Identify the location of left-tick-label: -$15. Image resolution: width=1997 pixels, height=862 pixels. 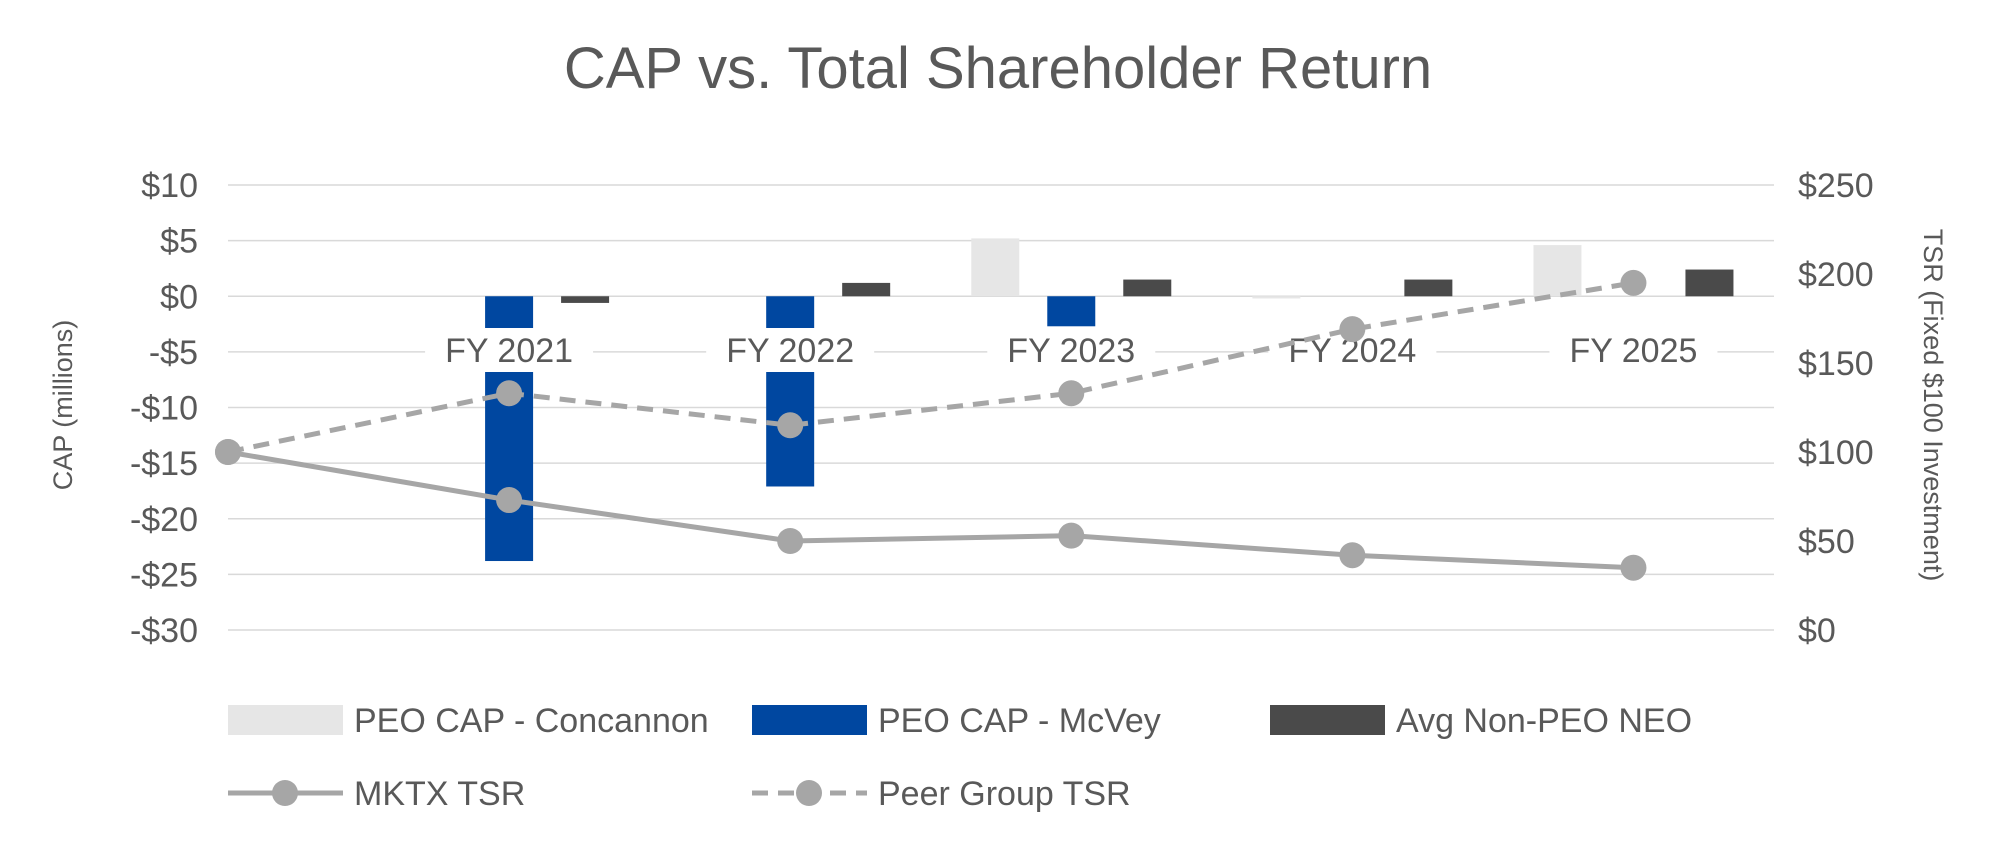
(164, 464).